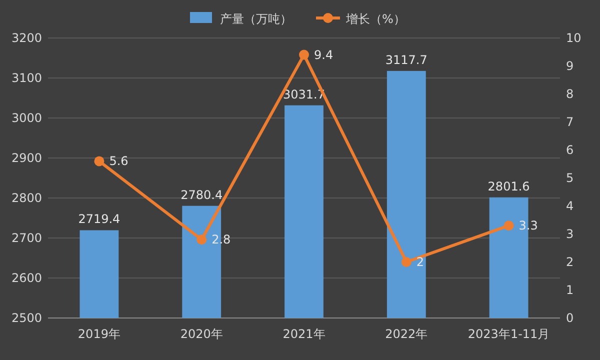 The image size is (600, 360). I want to click on y2-tick-label: 7, so click(570, 122).